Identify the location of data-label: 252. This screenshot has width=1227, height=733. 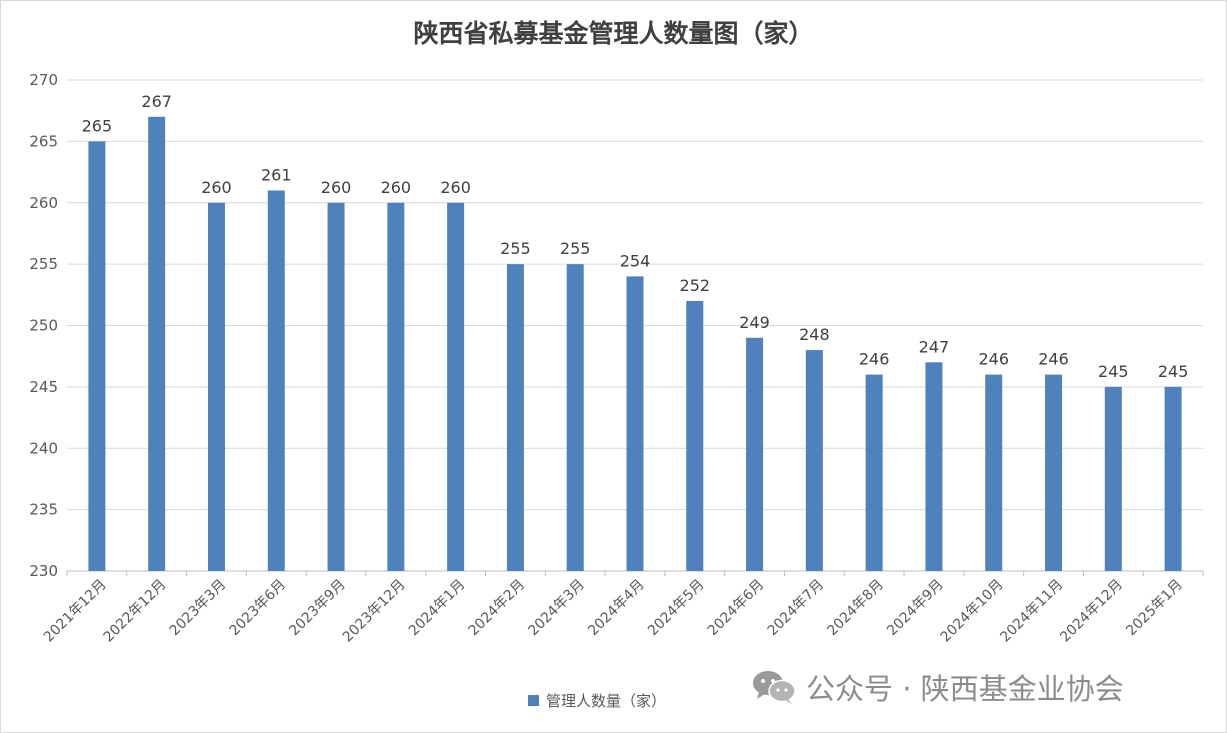
(695, 285).